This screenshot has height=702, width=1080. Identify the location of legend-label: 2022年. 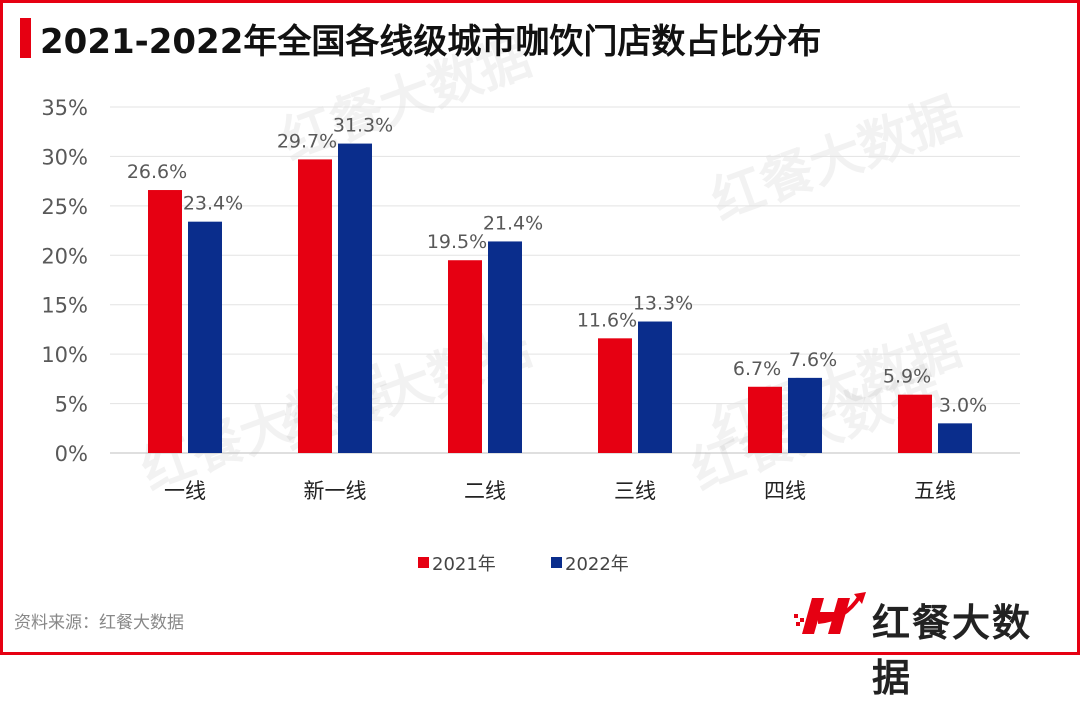
(597, 564).